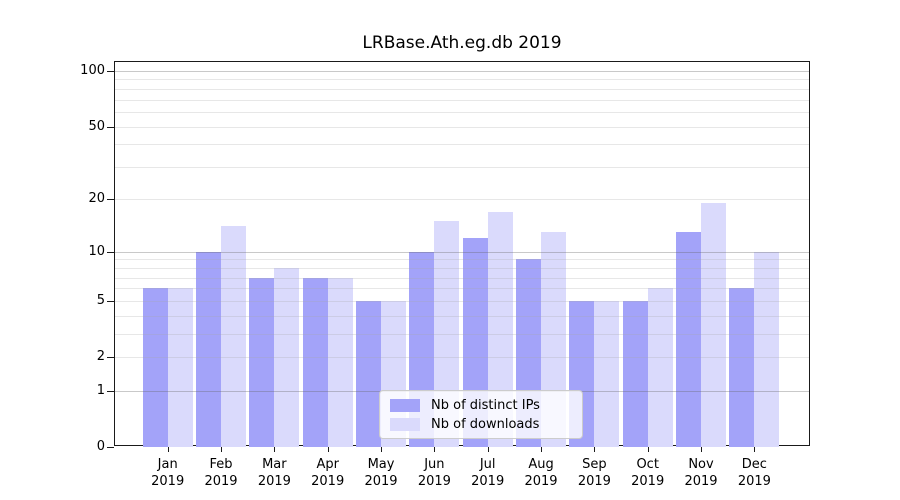  I want to click on y-tick-label-100: 100, so click(92, 70).